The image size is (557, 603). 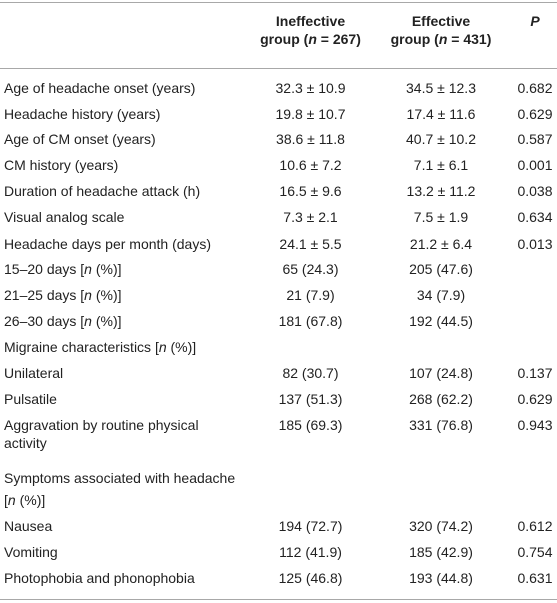 What do you see at coordinates (101, 434) in the screenshot?
I see `row-label: Aggravation by routine physical activity` at bounding box center [101, 434].